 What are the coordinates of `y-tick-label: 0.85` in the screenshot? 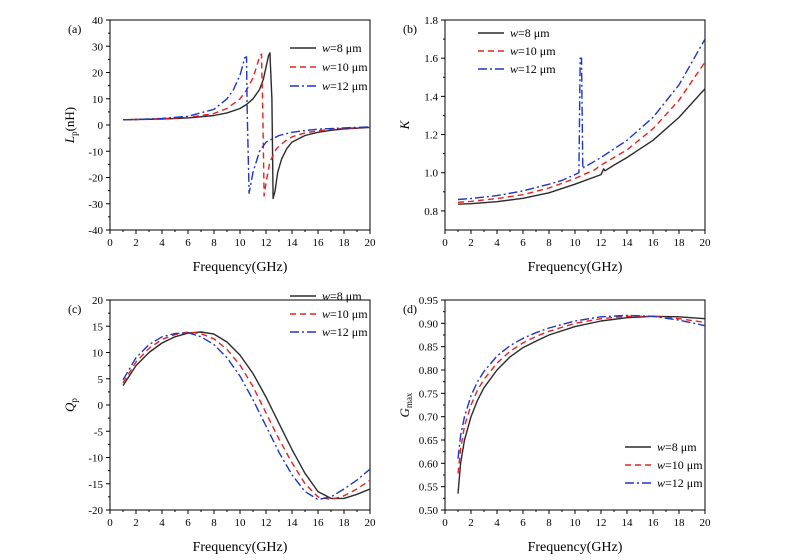 It's located at (429, 348).